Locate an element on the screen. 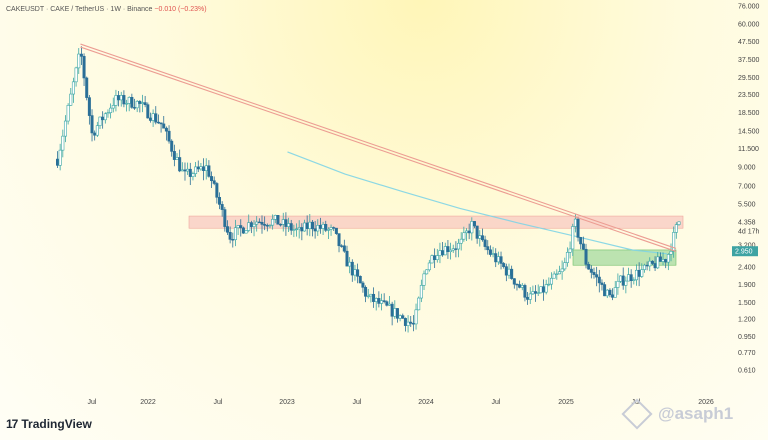 The image size is (768, 440). y-tick-label: 1.900 is located at coordinates (747, 285).